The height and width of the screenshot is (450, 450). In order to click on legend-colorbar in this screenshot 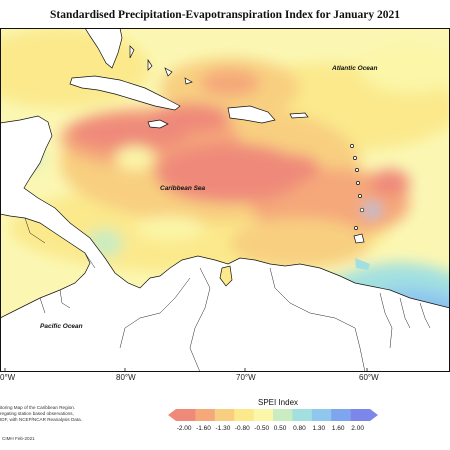, I will do `click(273, 415)`.